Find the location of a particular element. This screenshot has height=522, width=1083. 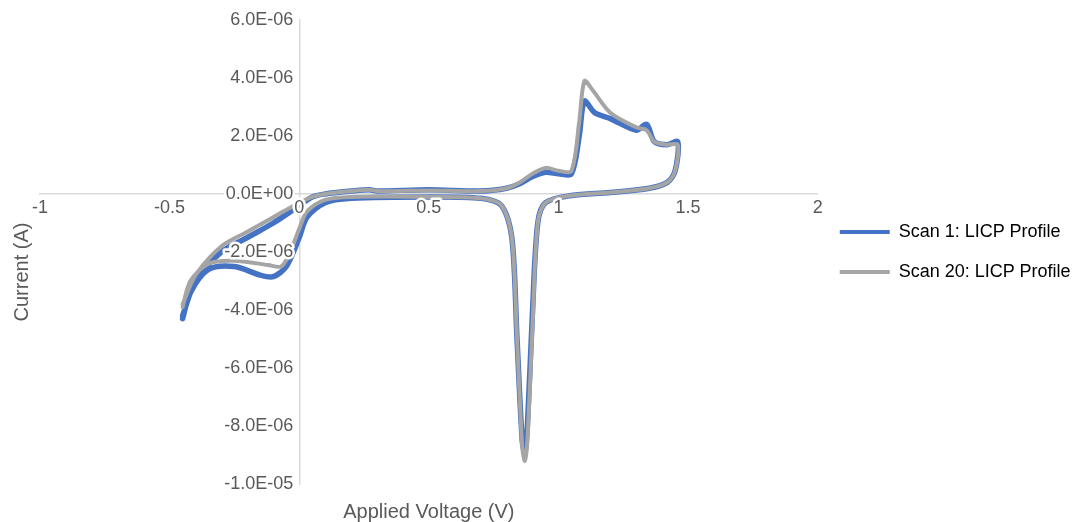

y-tick-label: 2.0E-06 is located at coordinates (262, 134).